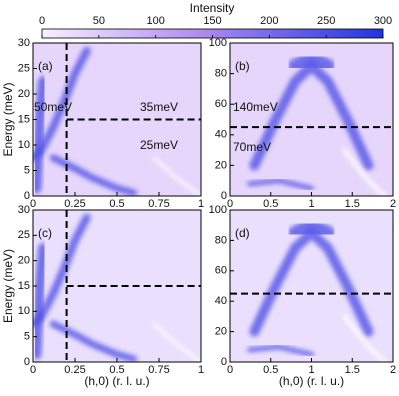 This screenshot has height=396, width=399. Describe the element at coordinates (212, 8) in the screenshot. I see `colorbar-title: Intensity` at that location.